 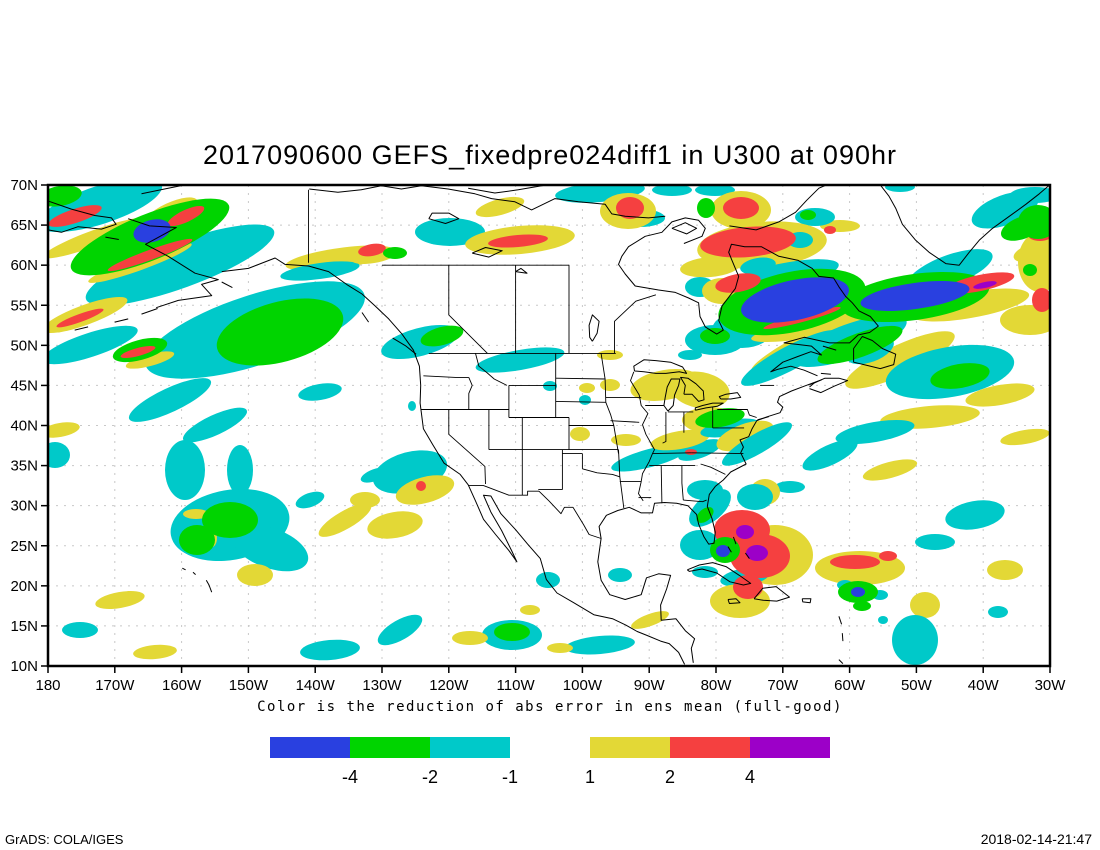 What do you see at coordinates (249, 685) in the screenshot?
I see `x-tick-label: 150W` at bounding box center [249, 685].